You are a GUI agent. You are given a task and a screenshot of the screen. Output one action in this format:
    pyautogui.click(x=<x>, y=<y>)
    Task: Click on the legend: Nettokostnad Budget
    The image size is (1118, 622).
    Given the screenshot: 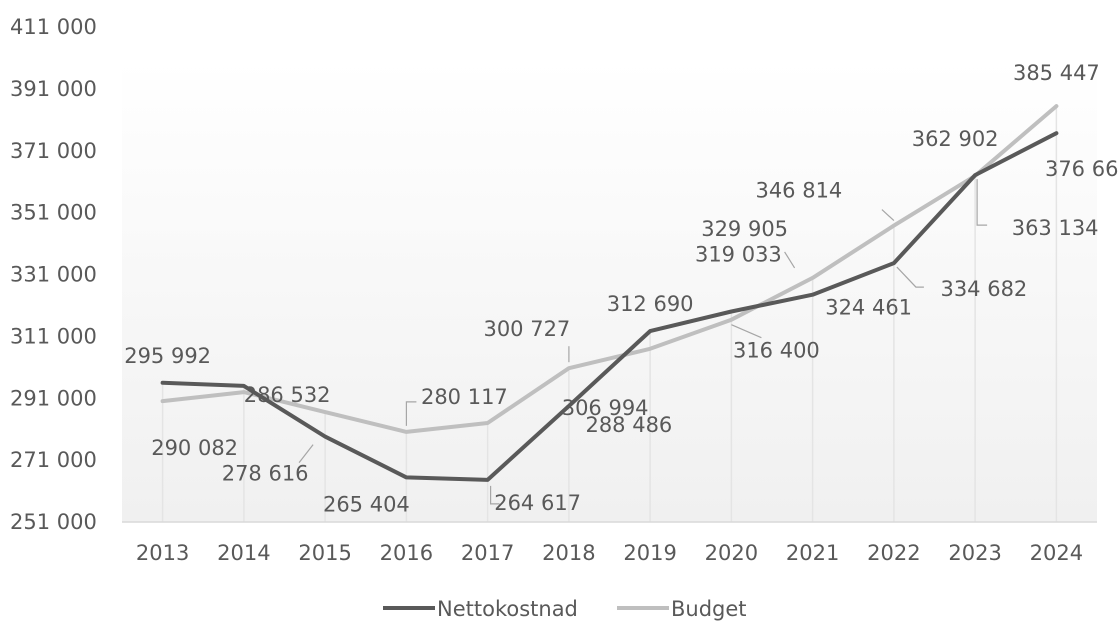 What is the action you would take?
    pyautogui.click(x=565, y=609)
    